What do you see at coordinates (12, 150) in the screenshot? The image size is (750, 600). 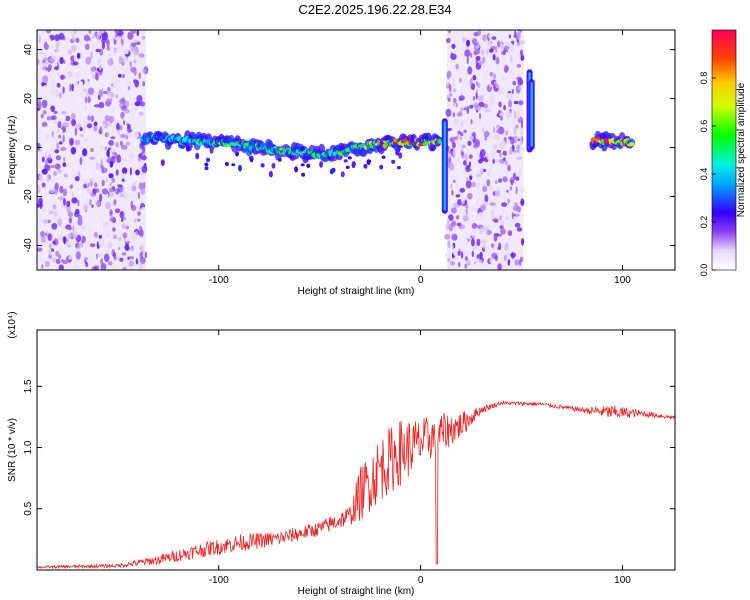 I see `spectrogram-y-label: Frequency (Hz)` at bounding box center [12, 150].